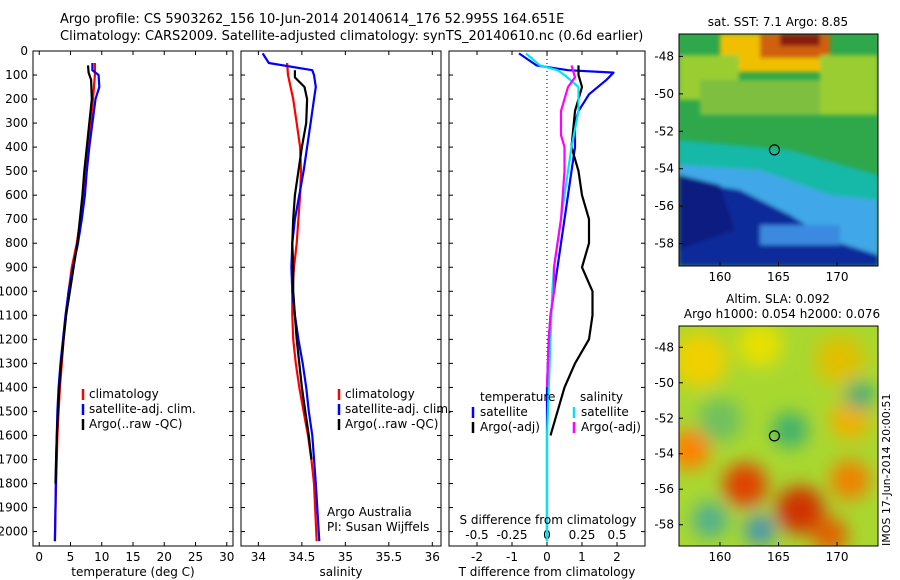 This screenshot has width=900, height=580. Describe the element at coordinates (14, 315) in the screenshot. I see `depth-tick-label: 1100` at that location.